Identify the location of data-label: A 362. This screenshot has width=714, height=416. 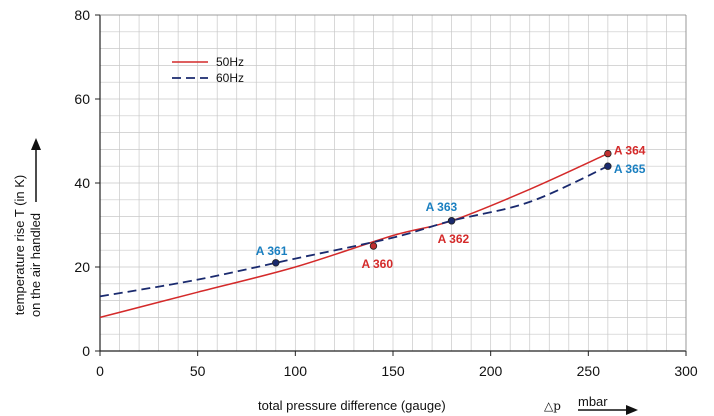
(454, 239).